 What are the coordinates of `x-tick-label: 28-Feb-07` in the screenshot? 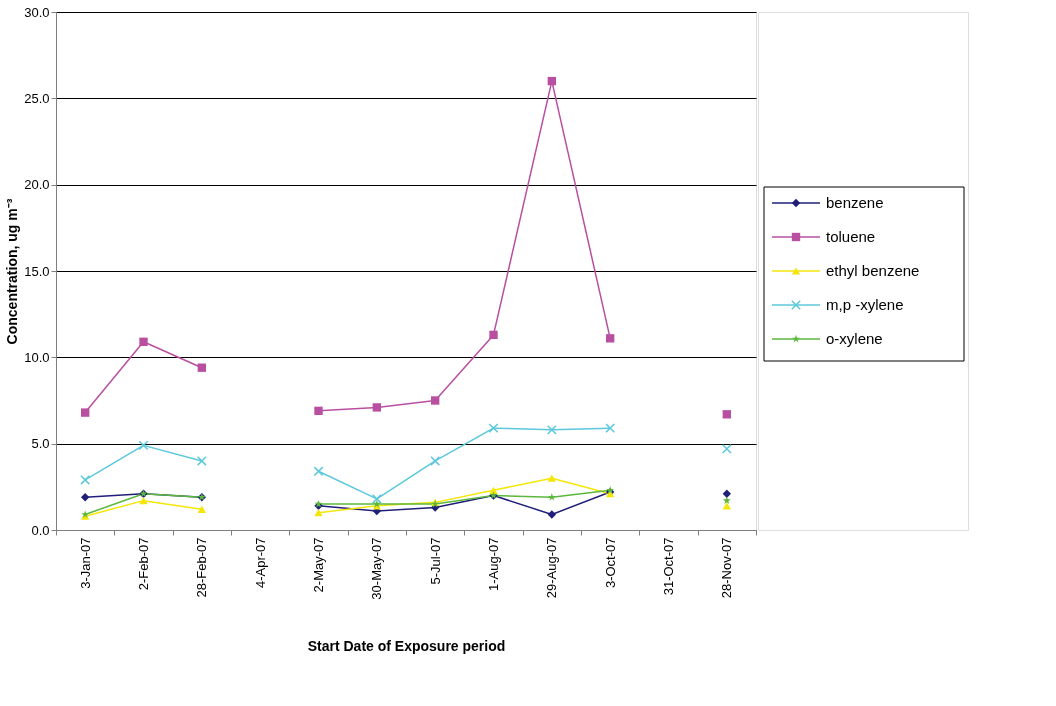 It's located at (202, 567).